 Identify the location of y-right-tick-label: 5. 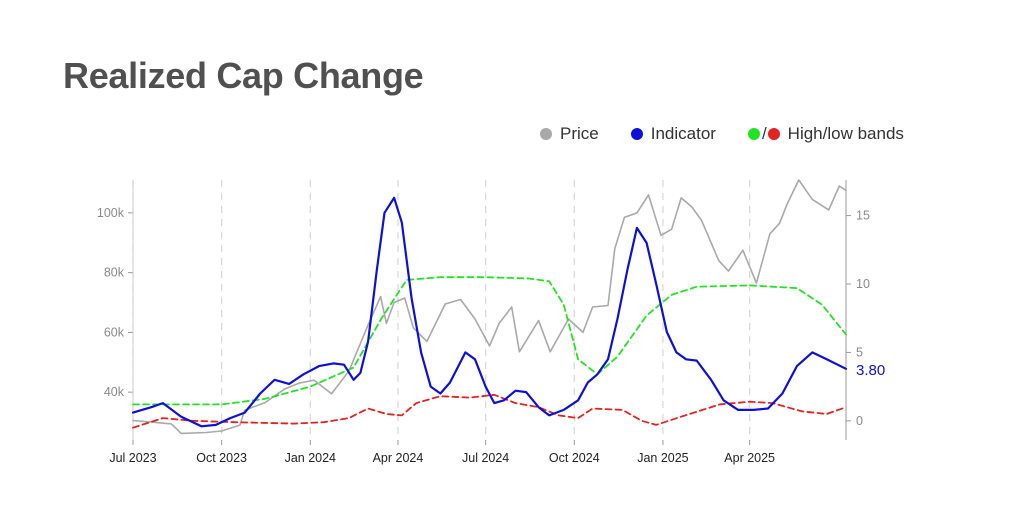
(859, 352).